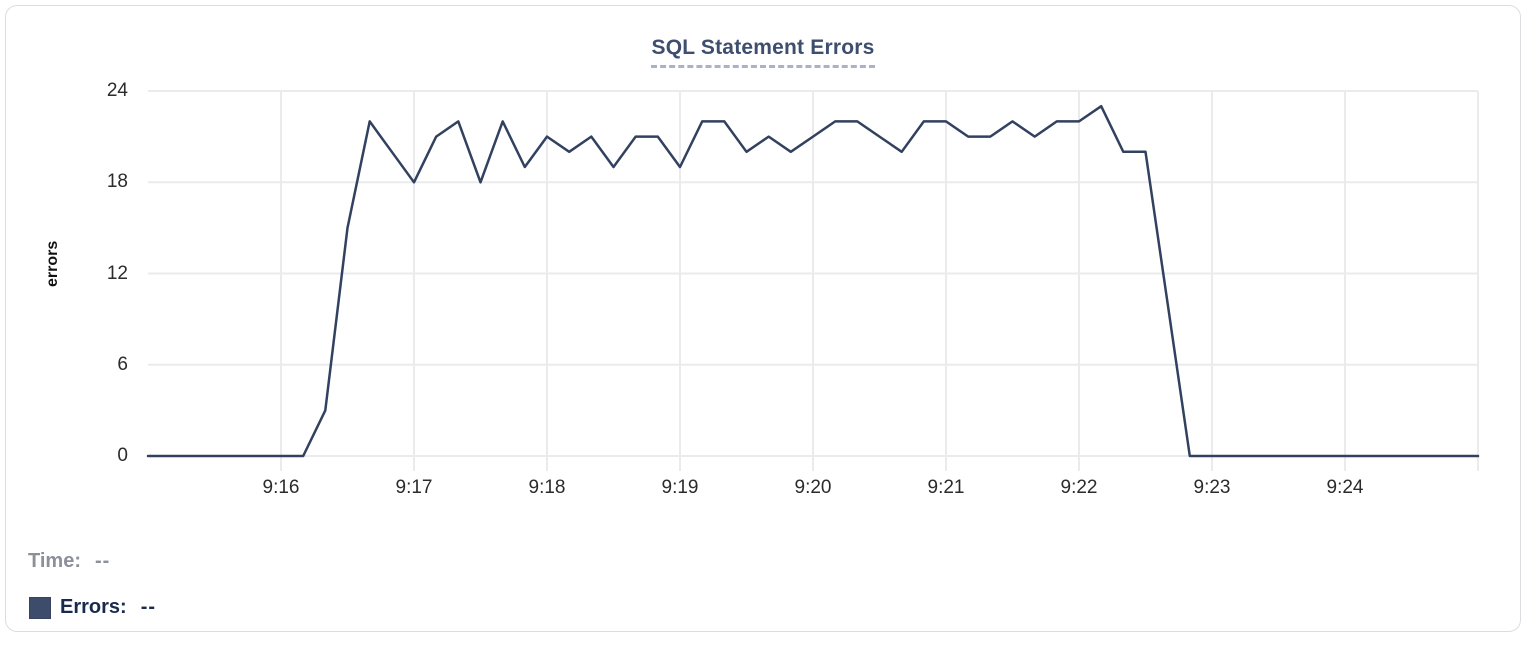 The height and width of the screenshot is (658, 1528). Describe the element at coordinates (946, 487) in the screenshot. I see `x-tick-label: 9:21` at that location.